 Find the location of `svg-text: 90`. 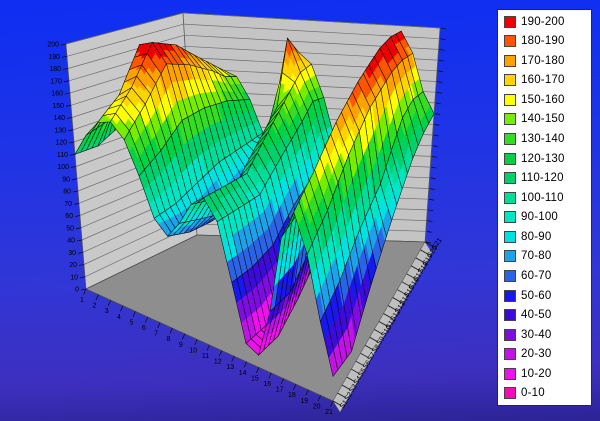

svg-text: 90 is located at coordinates (66, 179).